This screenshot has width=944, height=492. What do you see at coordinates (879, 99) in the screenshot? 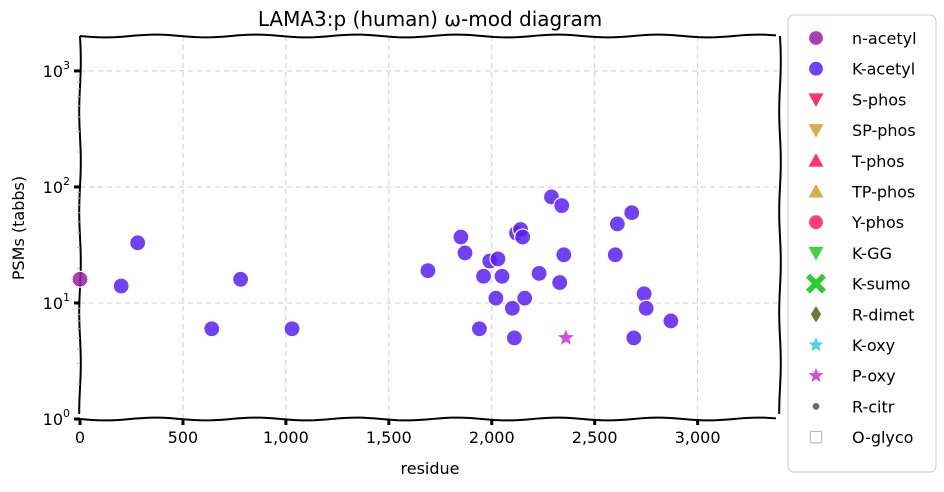
I see `legend-label-S-phos: S-phos` at bounding box center [879, 99].